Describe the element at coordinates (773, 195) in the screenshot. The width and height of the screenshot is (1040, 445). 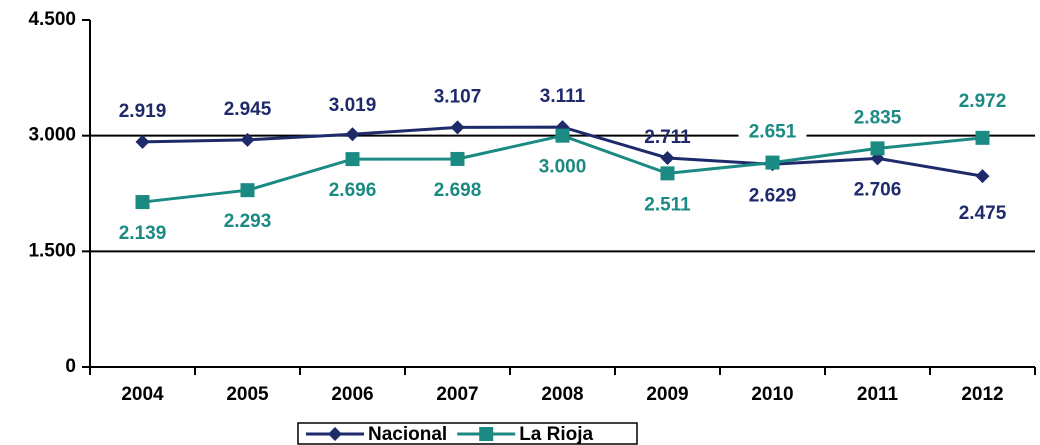
I see `data-label: 2.629` at that location.